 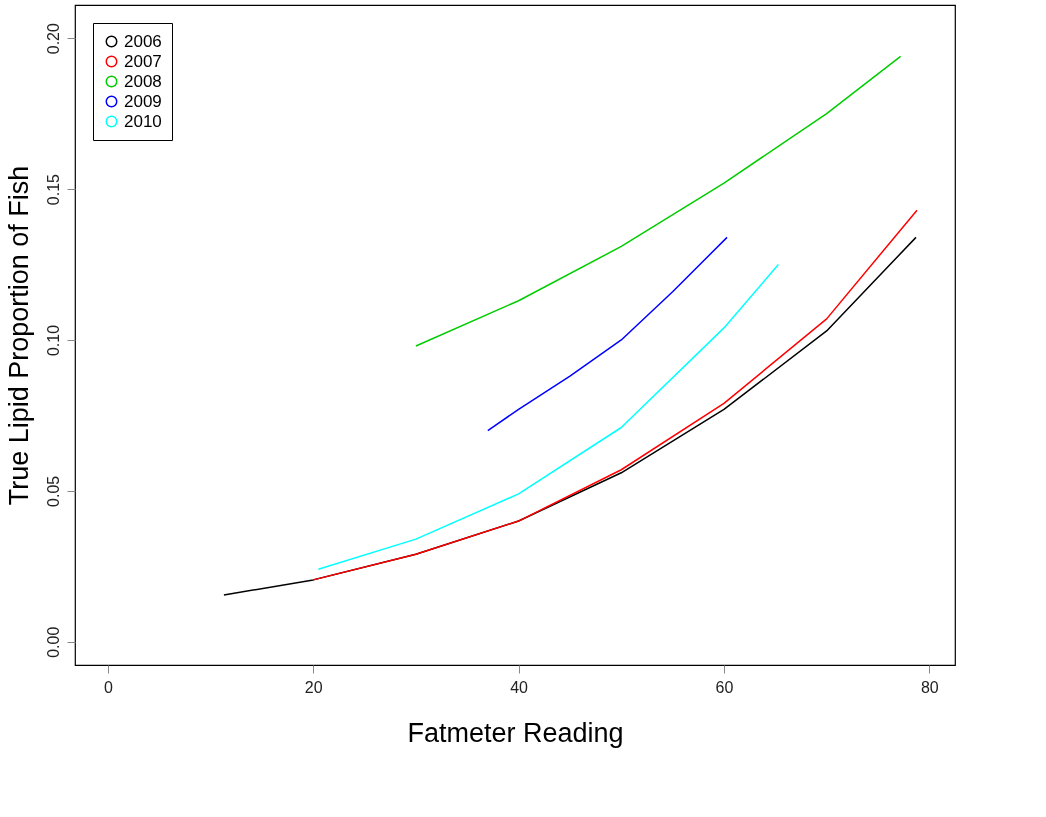 What do you see at coordinates (143, 41) in the screenshot?
I see `legend-label: 2006` at bounding box center [143, 41].